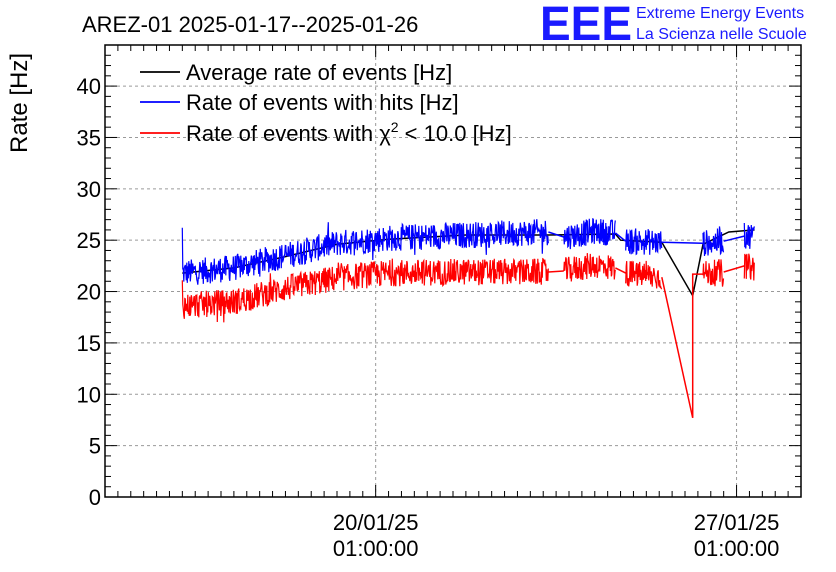 The height and width of the screenshot is (572, 836). What do you see at coordinates (376, 522) in the screenshot?
I see `x-tick-date-0: 20/01/25` at bounding box center [376, 522].